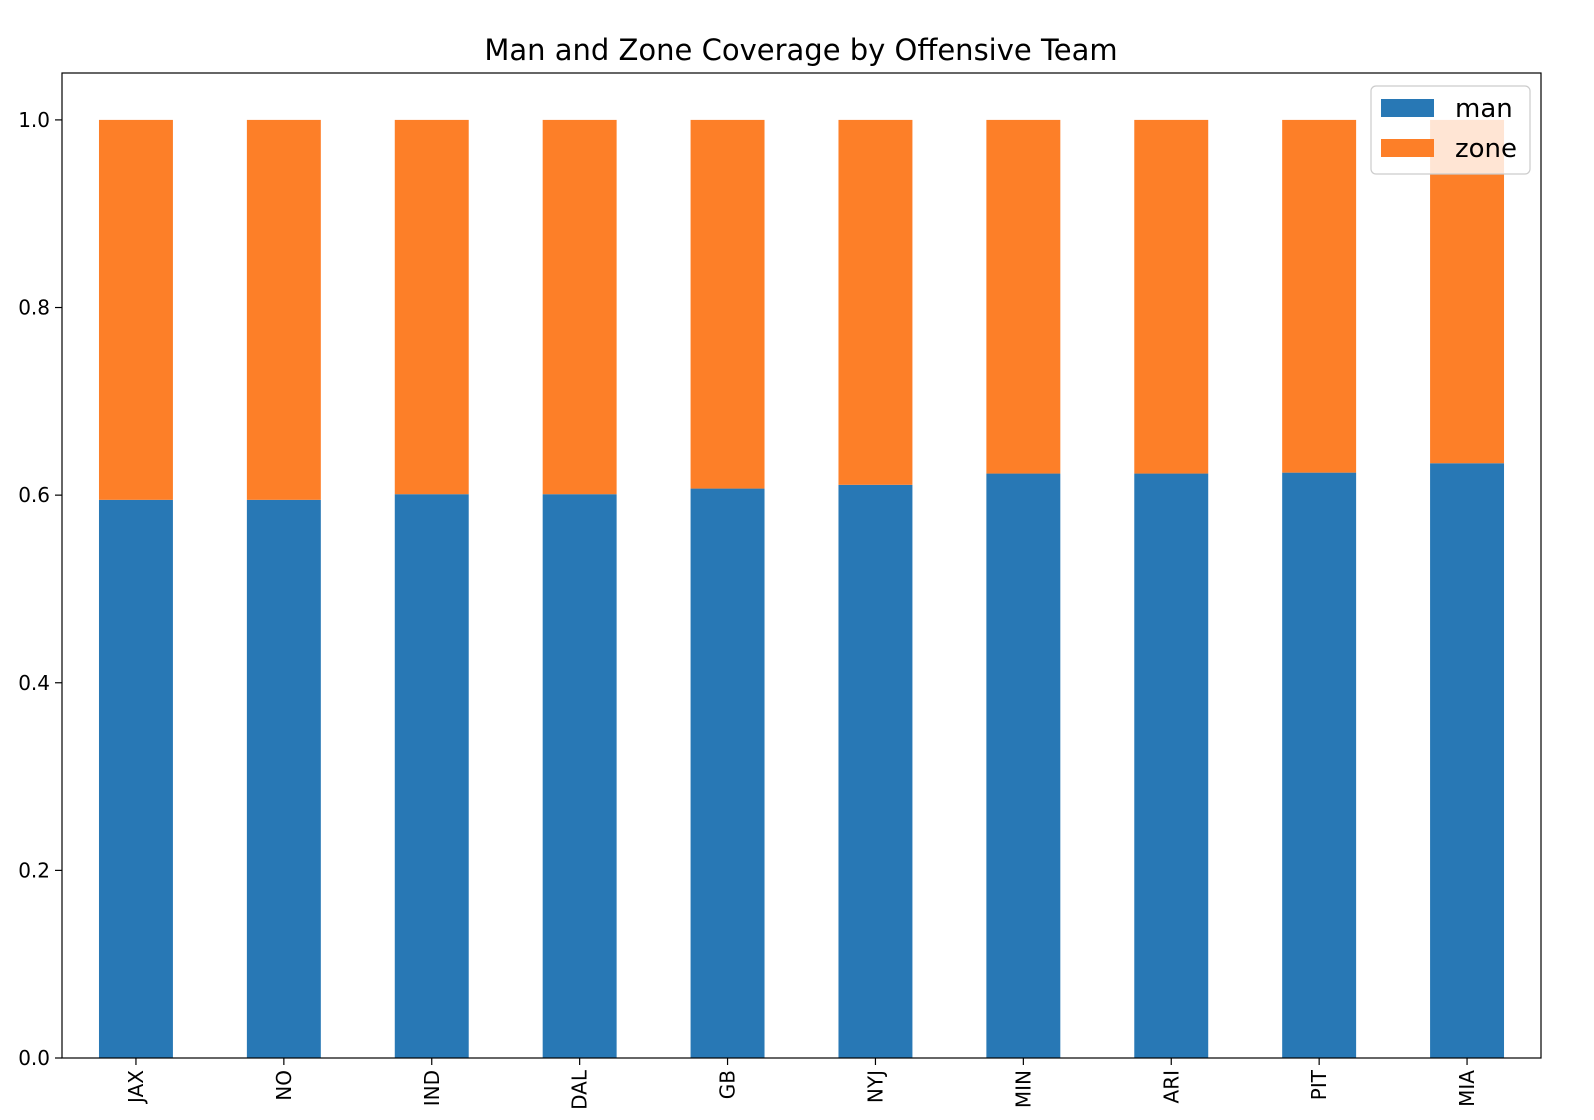 This screenshot has height=1120, width=1594. I want to click on x-tick-label: NO, so click(284, 1085).